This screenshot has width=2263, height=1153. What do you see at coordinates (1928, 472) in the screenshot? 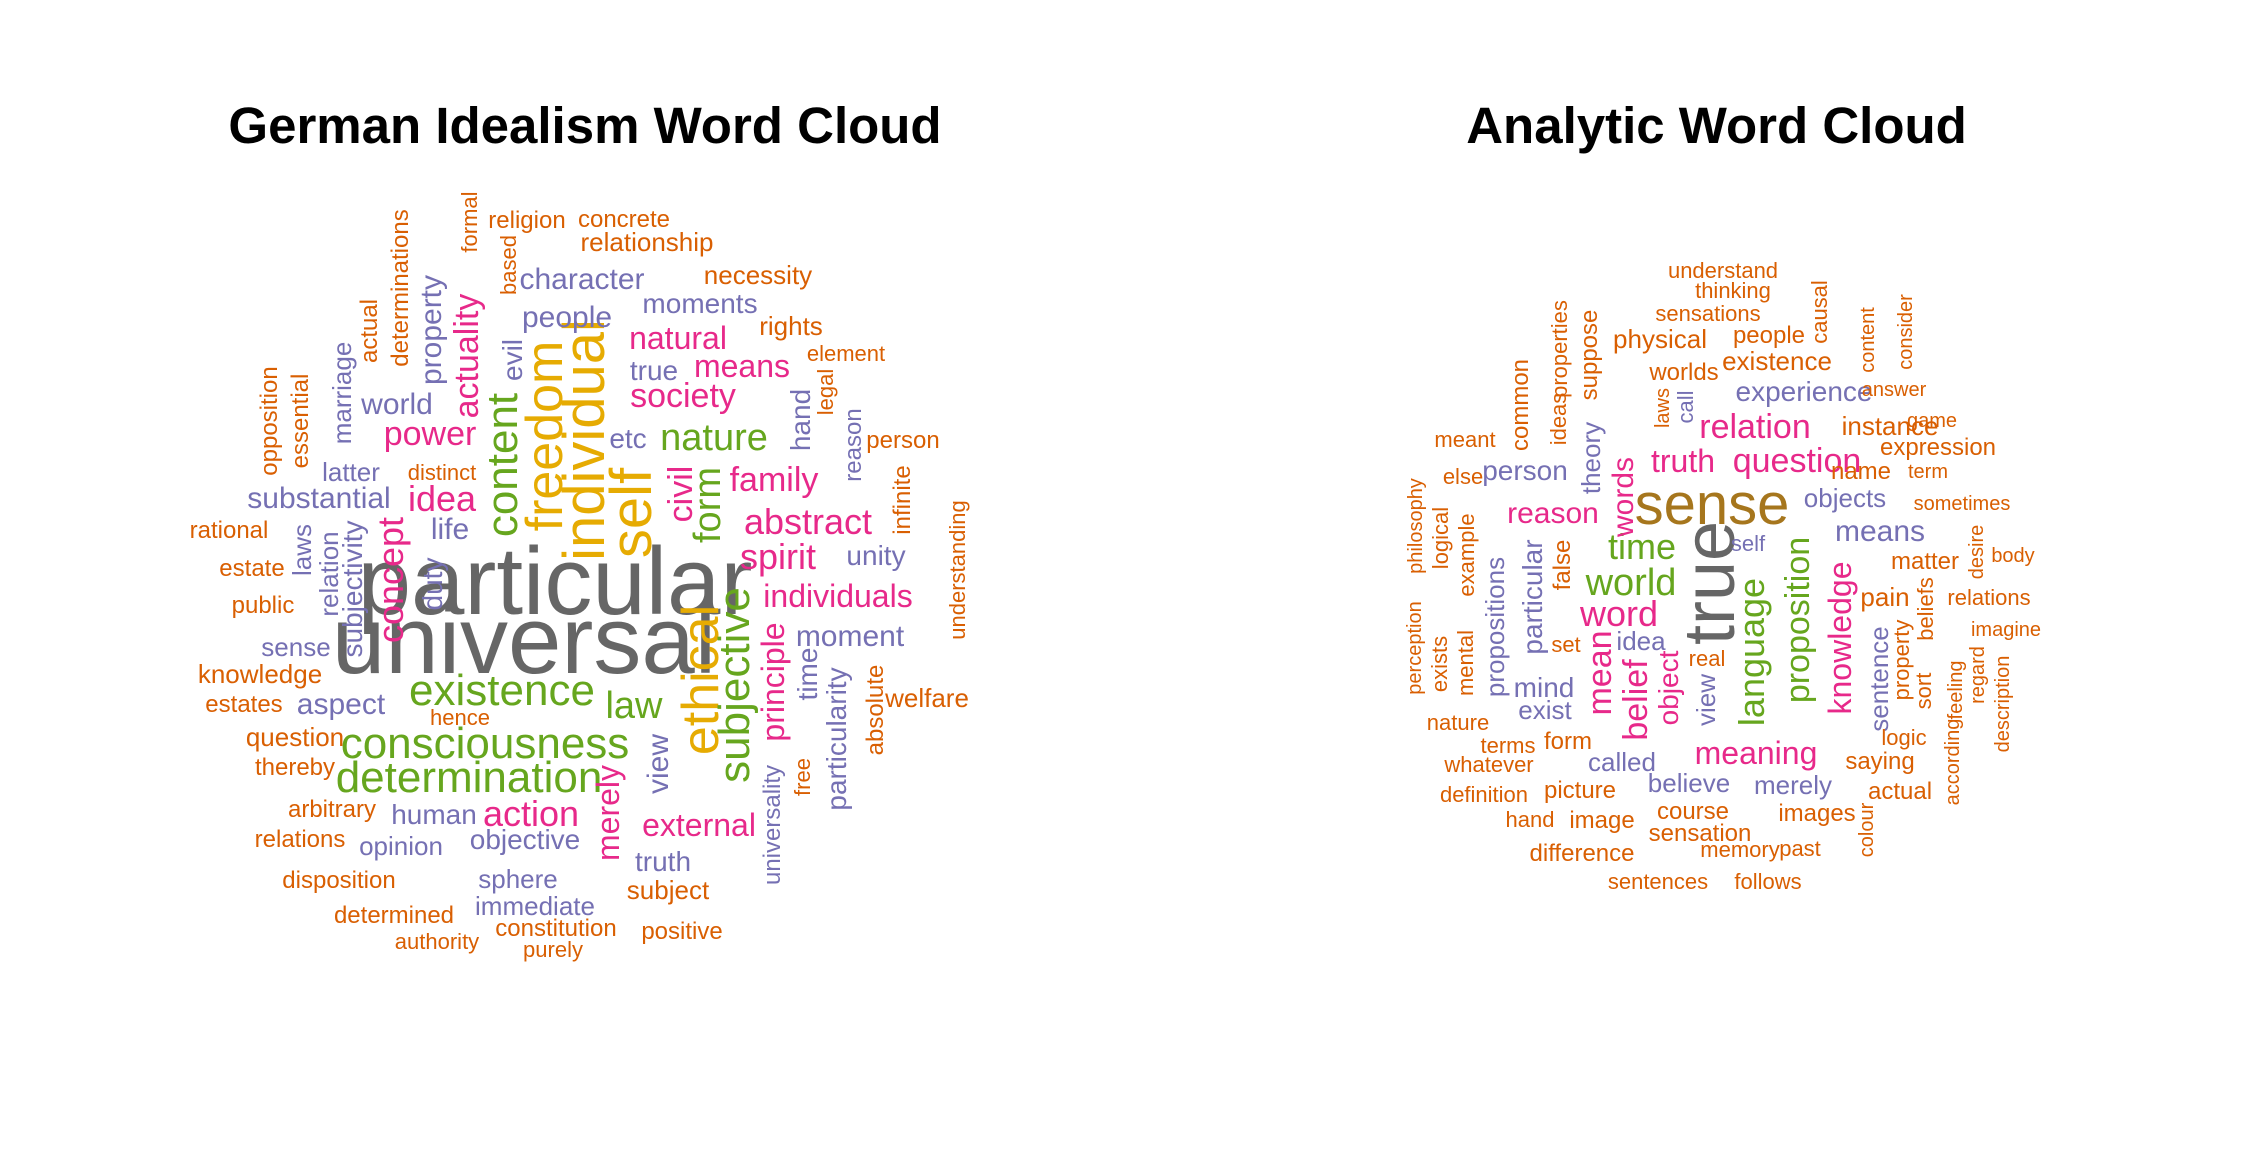
I see `cloud-word: term` at bounding box center [1928, 472].